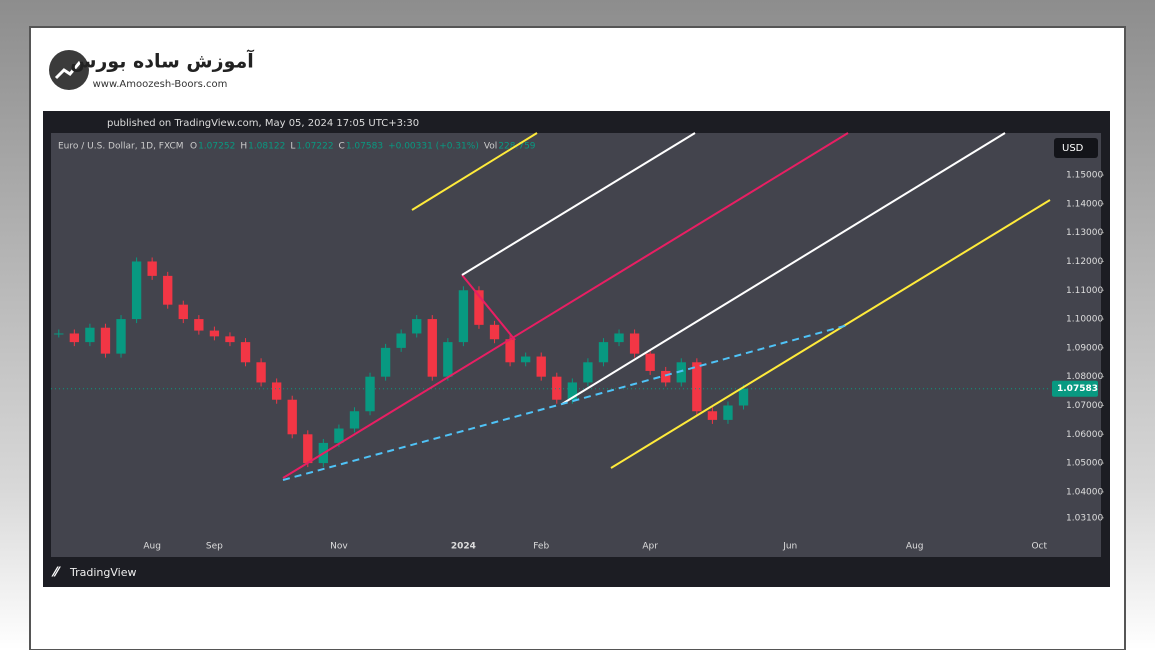 This screenshot has width=1155, height=654. Describe the element at coordinates (216, 147) in the screenshot. I see `ohlc-value: 1.07252` at that location.